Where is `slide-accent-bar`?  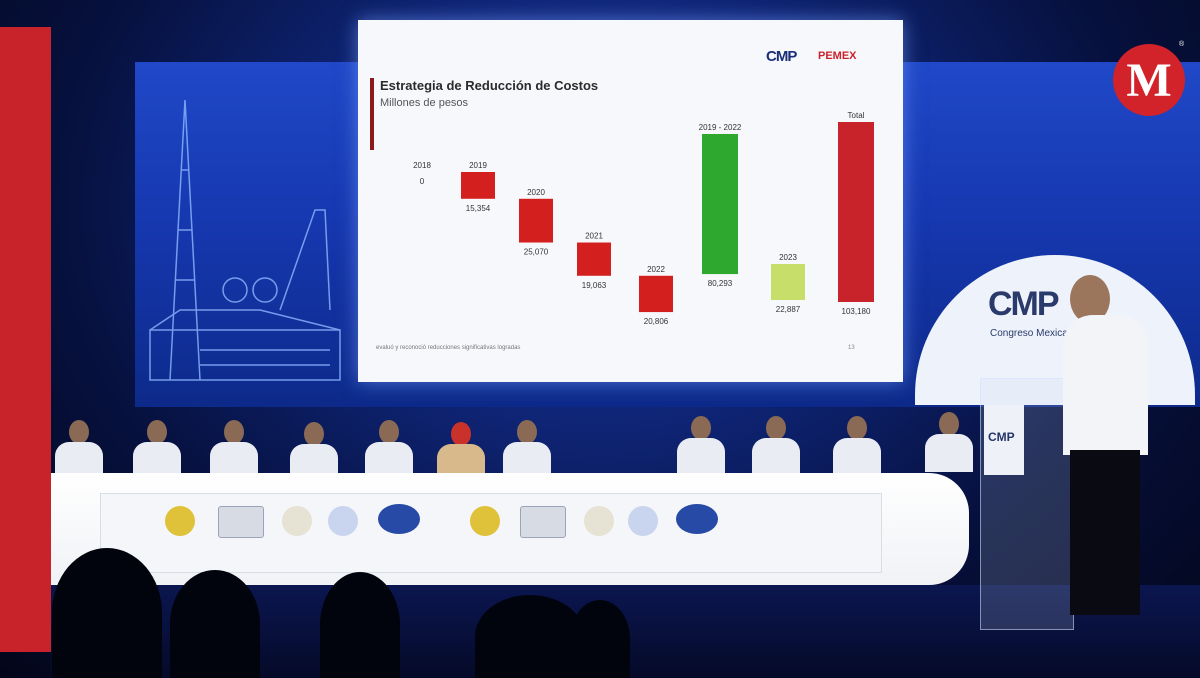
slide-accent-bar is located at coordinates (372, 114).